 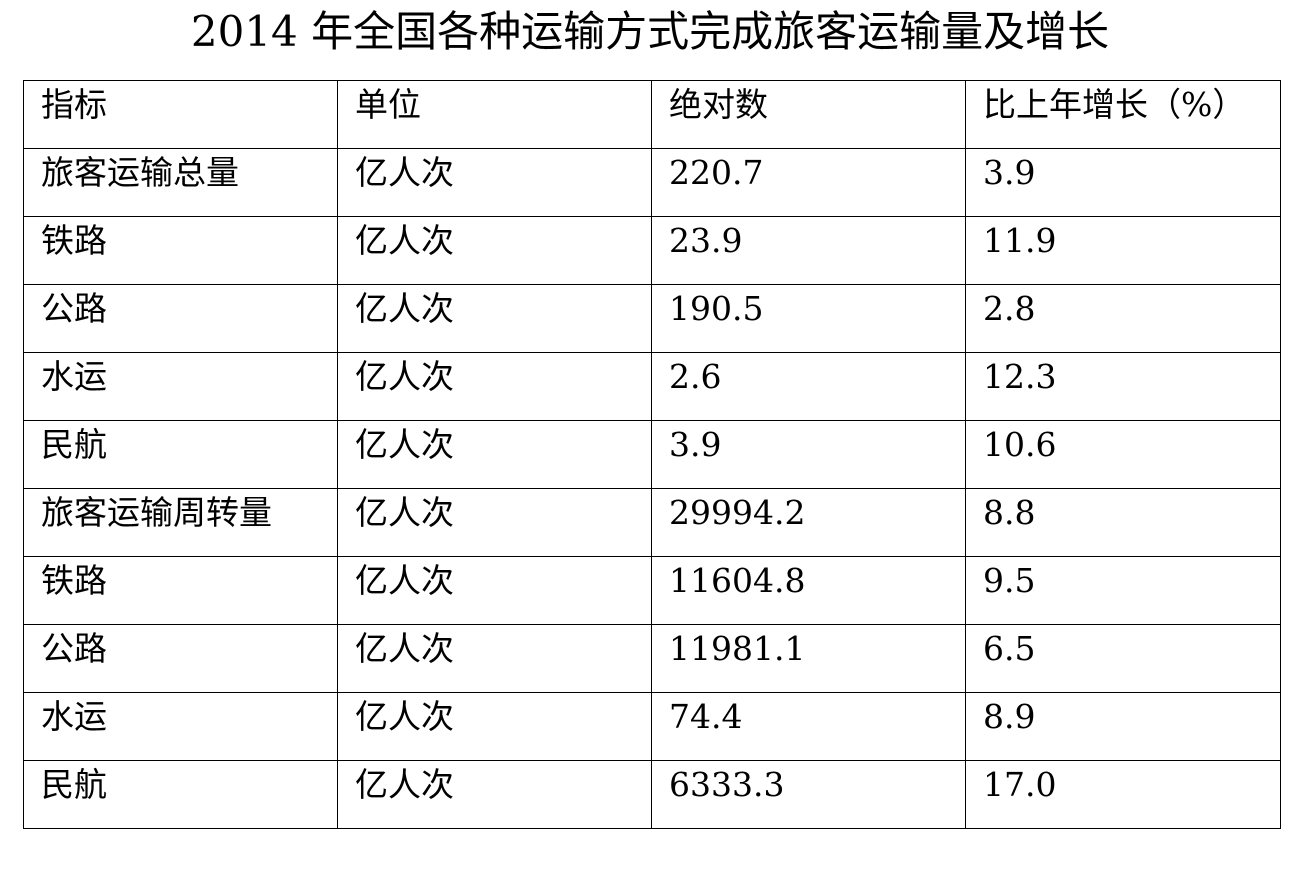 I want to click on cell-absolute-value: 220.7, so click(x=808, y=182).